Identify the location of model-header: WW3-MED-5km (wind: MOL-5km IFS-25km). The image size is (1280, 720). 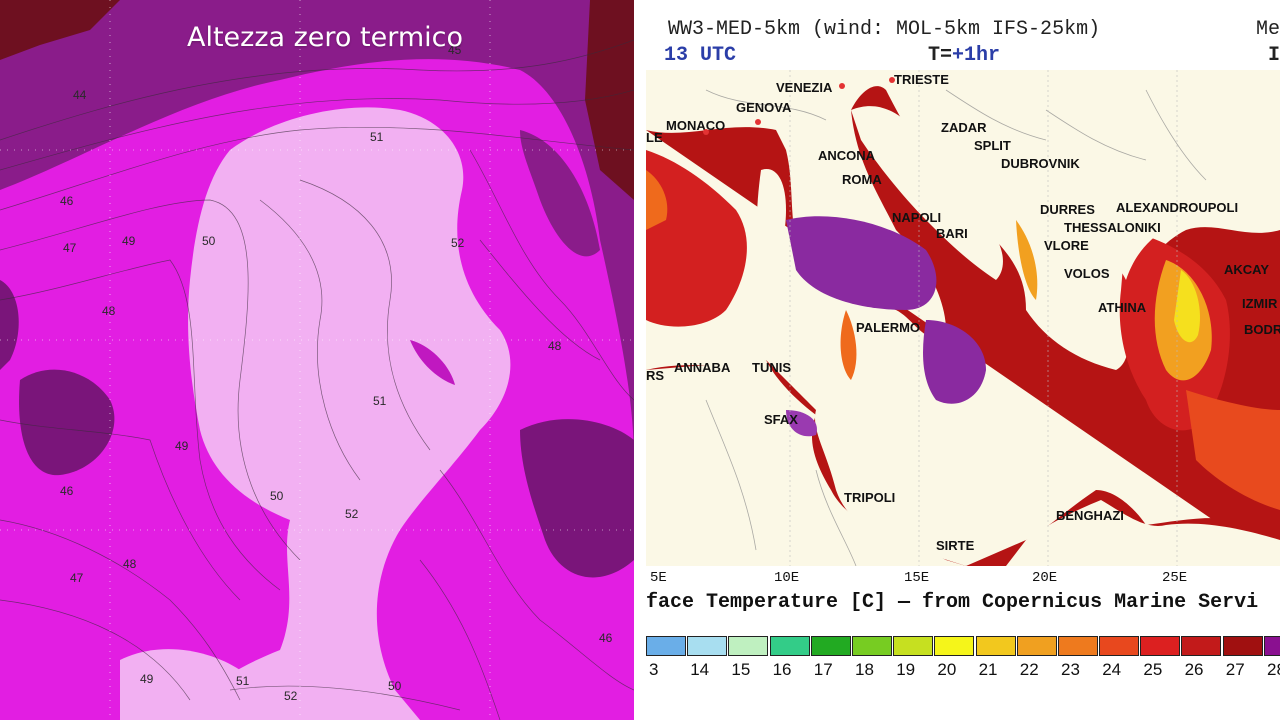
(884, 29).